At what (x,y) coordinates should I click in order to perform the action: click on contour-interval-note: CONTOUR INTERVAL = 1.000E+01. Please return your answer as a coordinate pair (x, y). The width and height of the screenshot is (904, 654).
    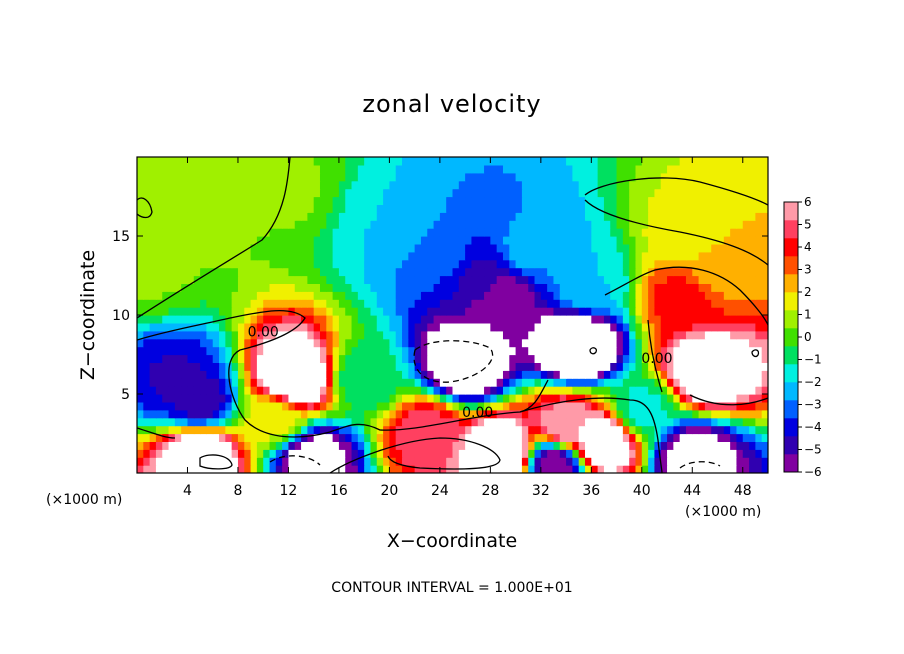
    Looking at the image, I should click on (451, 588).